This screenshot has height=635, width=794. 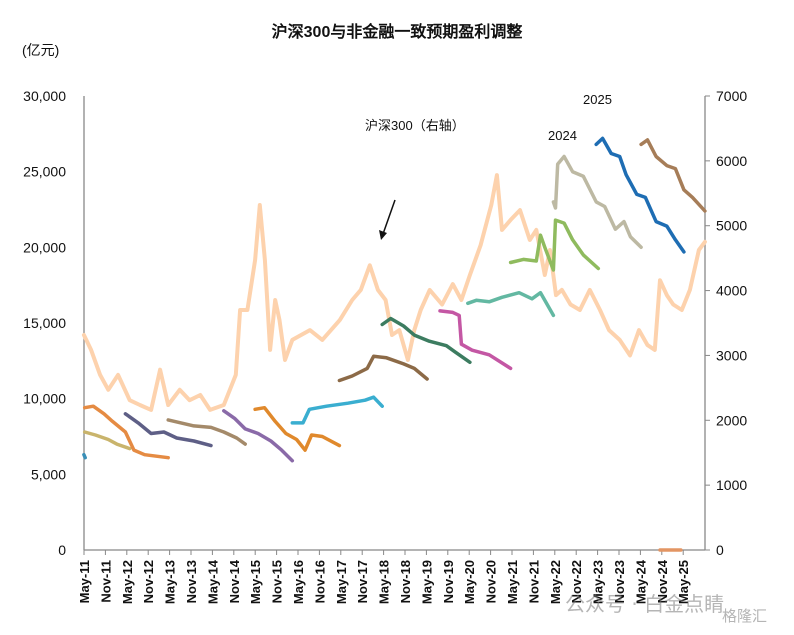 What do you see at coordinates (212, 581) in the screenshot?
I see `x-tick-label: May-14` at bounding box center [212, 581].